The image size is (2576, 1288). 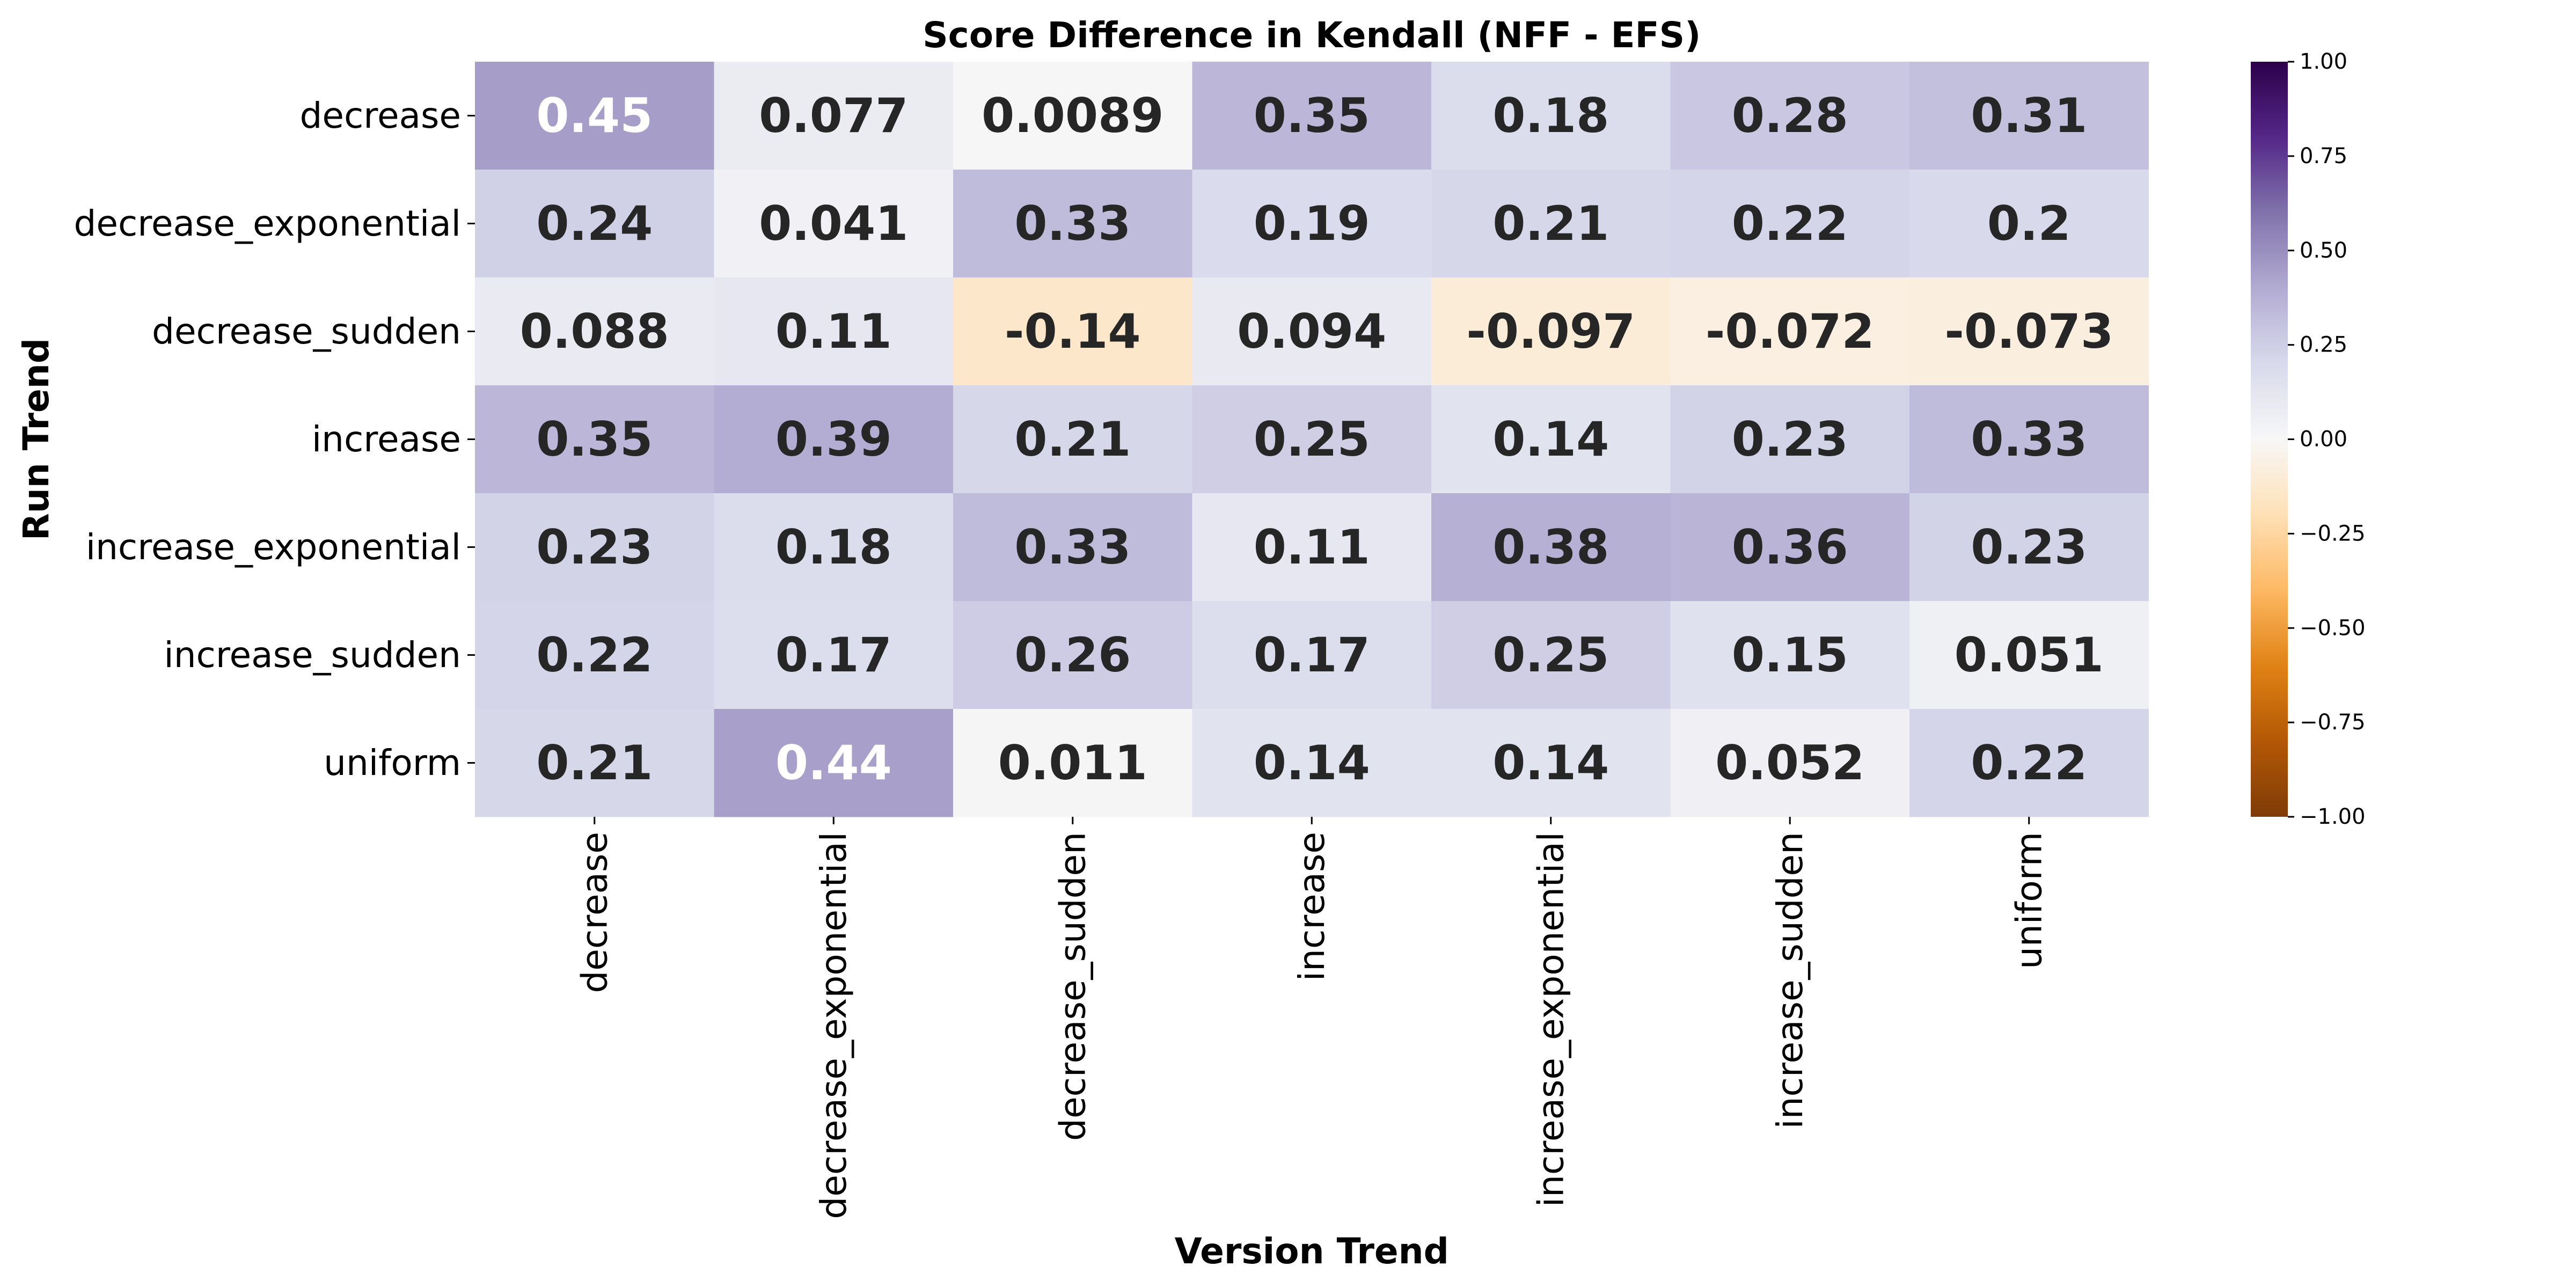 I want to click on cell-value-label: 0.28, so click(x=1790, y=115).